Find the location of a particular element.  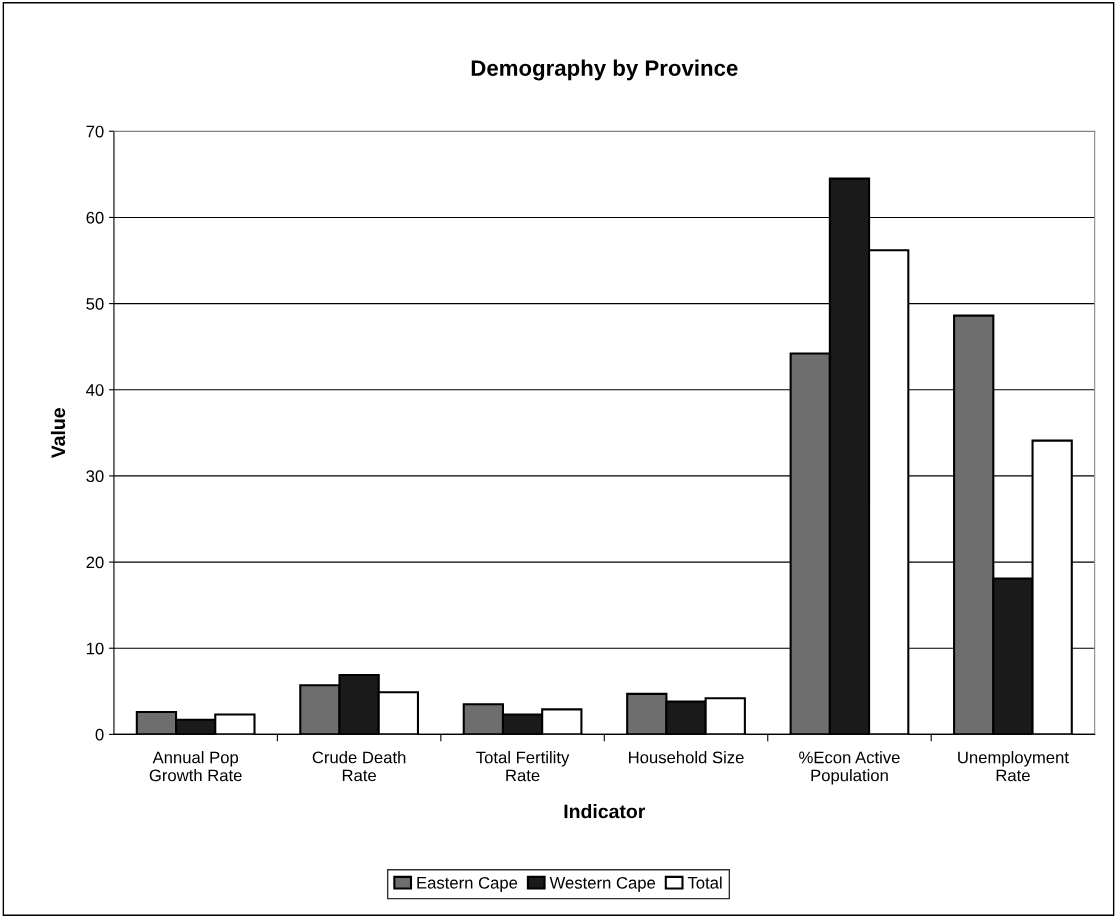

x-tick-label: Household Size is located at coordinates (686, 757).